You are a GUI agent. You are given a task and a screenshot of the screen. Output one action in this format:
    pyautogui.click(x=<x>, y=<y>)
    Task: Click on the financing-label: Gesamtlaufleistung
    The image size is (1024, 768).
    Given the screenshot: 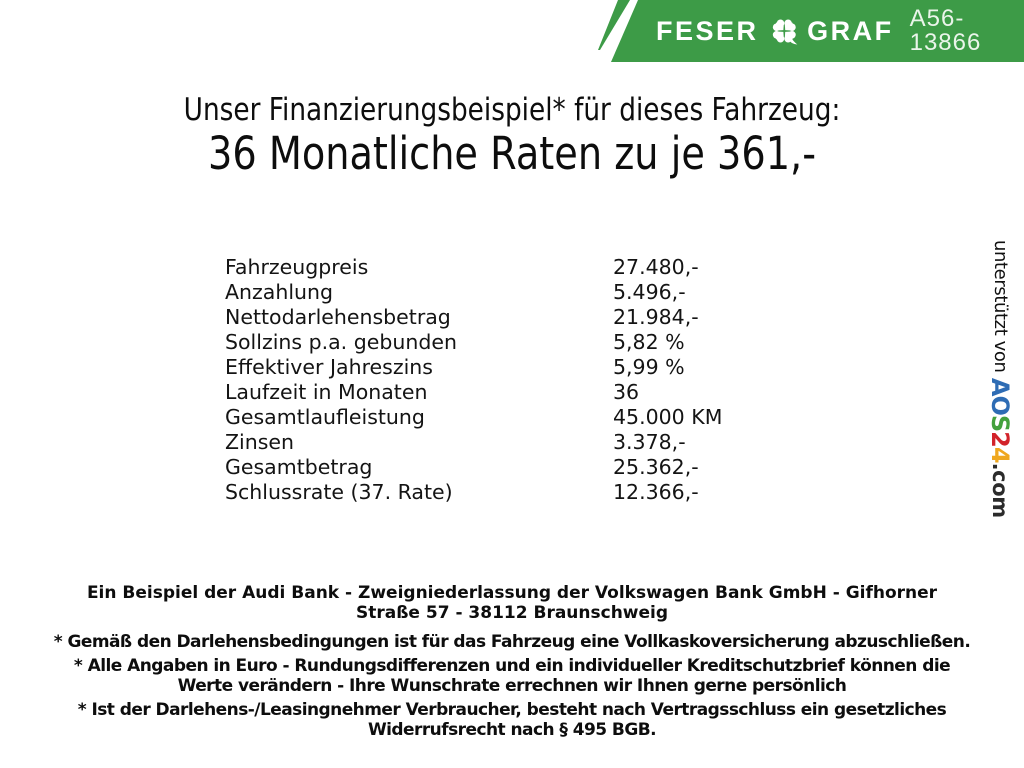 What is the action you would take?
    pyautogui.click(x=325, y=417)
    